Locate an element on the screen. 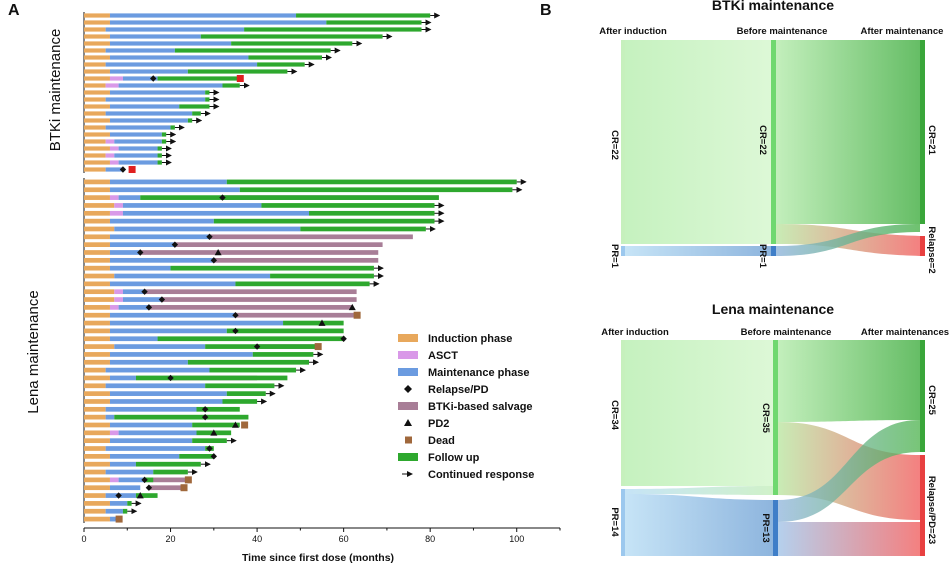  pd2-marker is located at coordinates (218, 252).